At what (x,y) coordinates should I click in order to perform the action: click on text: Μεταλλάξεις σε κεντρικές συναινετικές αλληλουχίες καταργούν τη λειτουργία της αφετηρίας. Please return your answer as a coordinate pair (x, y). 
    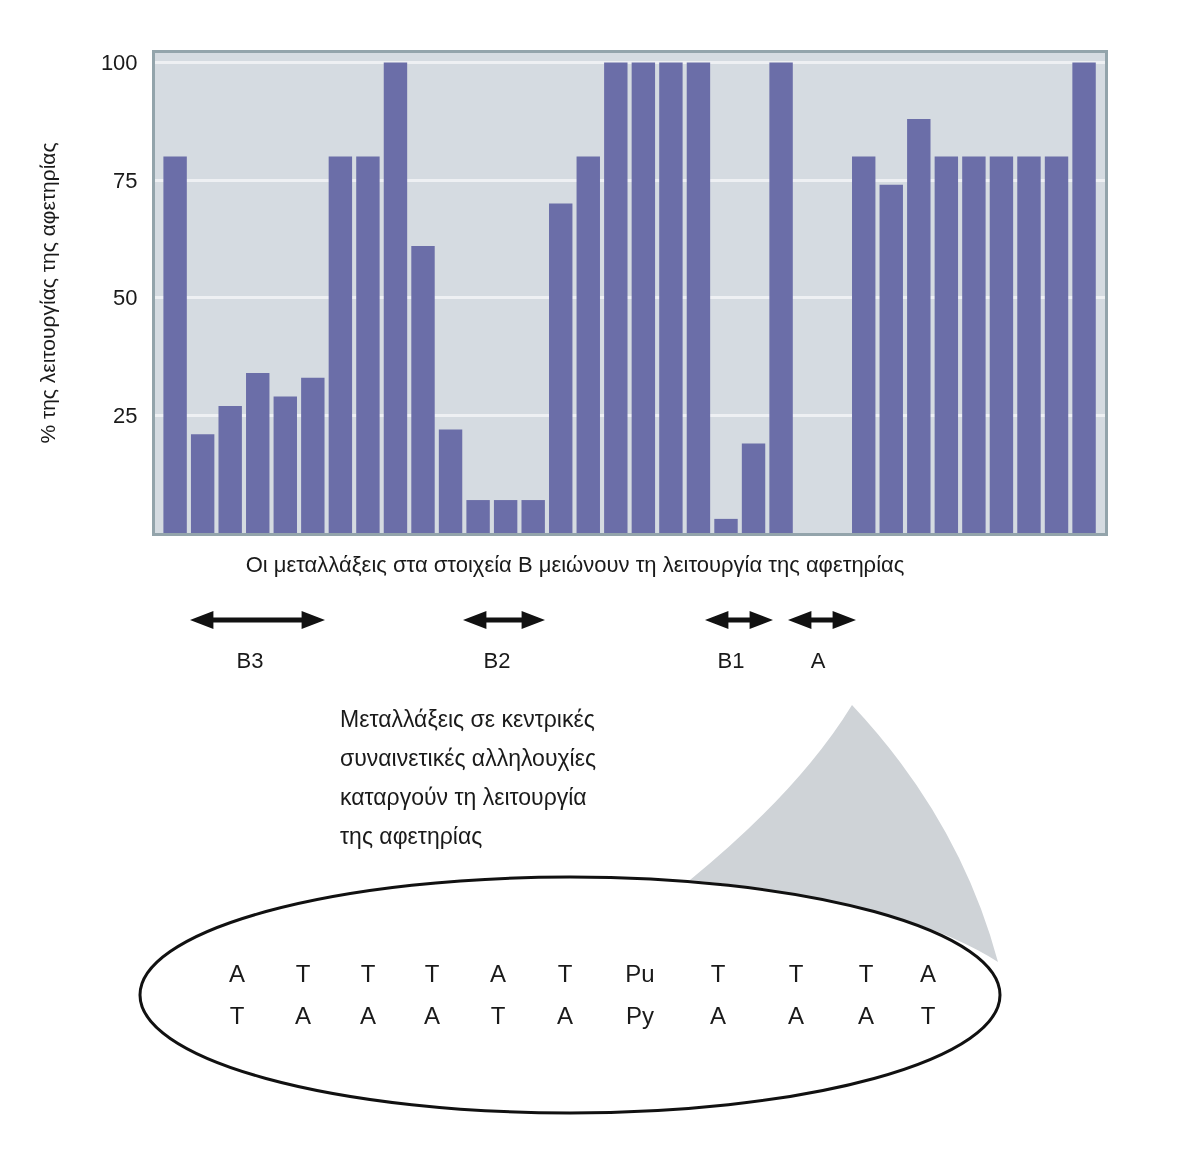
    Looking at the image, I should click on (468, 778).